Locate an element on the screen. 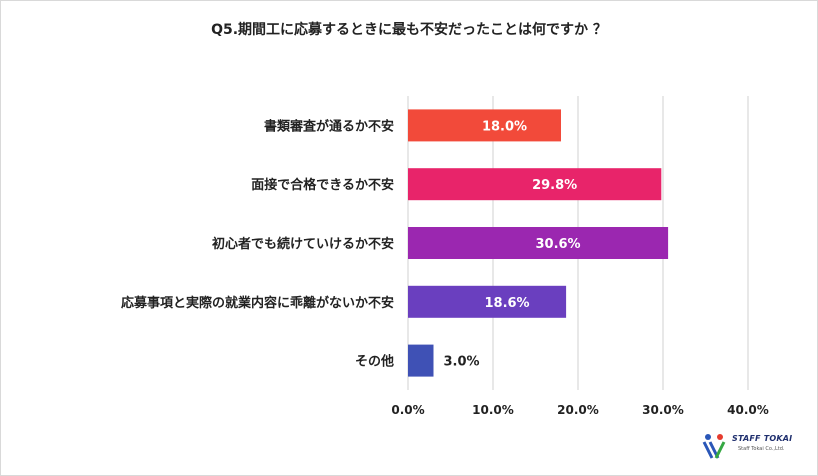  x-tick-label: 20.0% is located at coordinates (578, 410).